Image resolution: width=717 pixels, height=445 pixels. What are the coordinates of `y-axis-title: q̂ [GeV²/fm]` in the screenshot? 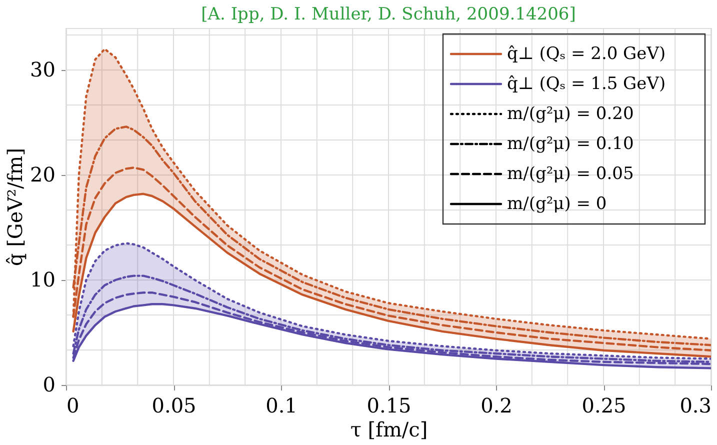 It's located at (15, 207).